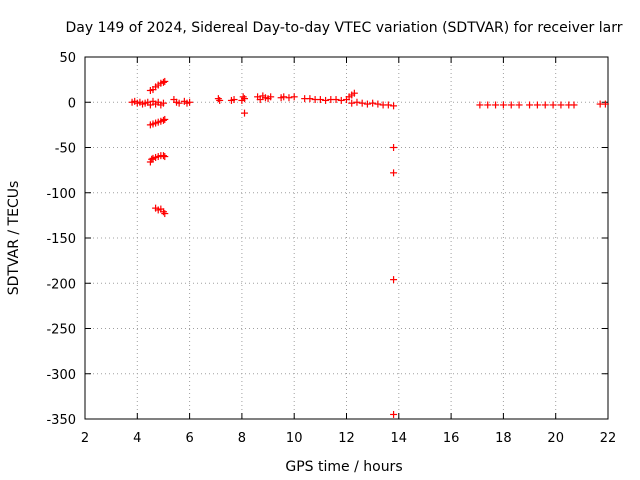 Image resolution: width=640 pixels, height=480 pixels. Describe the element at coordinates (608, 438) in the screenshot. I see `x-tick-label: 22` at that location.